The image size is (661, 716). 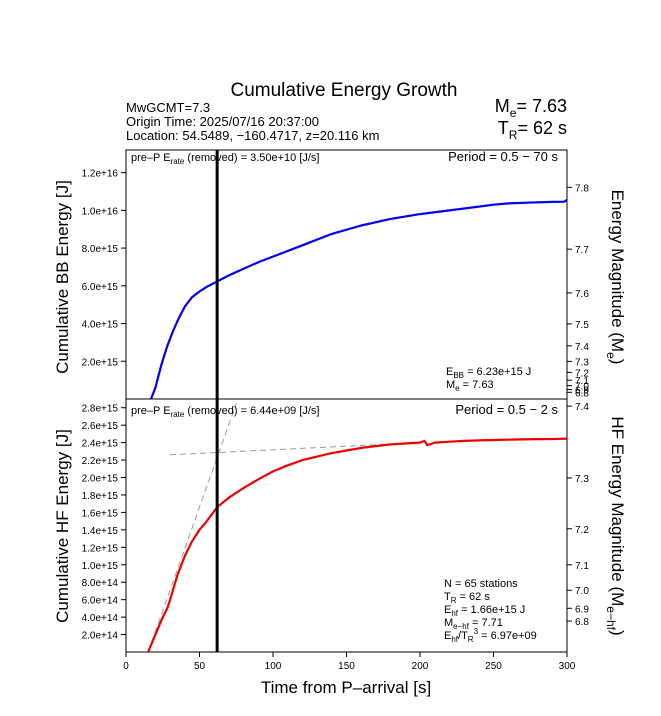 What do you see at coordinates (582, 407) in the screenshot?
I see `hf-magnitude-tick-label: 7.4` at bounding box center [582, 407].